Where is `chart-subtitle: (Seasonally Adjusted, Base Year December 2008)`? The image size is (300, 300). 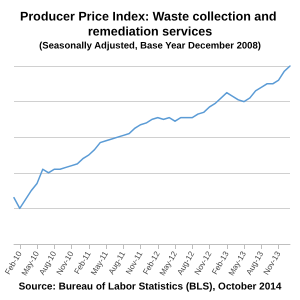
chart-subtitle: (Seasonally Adjusted, Base Year December 2008) is located at coordinates (150, 46).